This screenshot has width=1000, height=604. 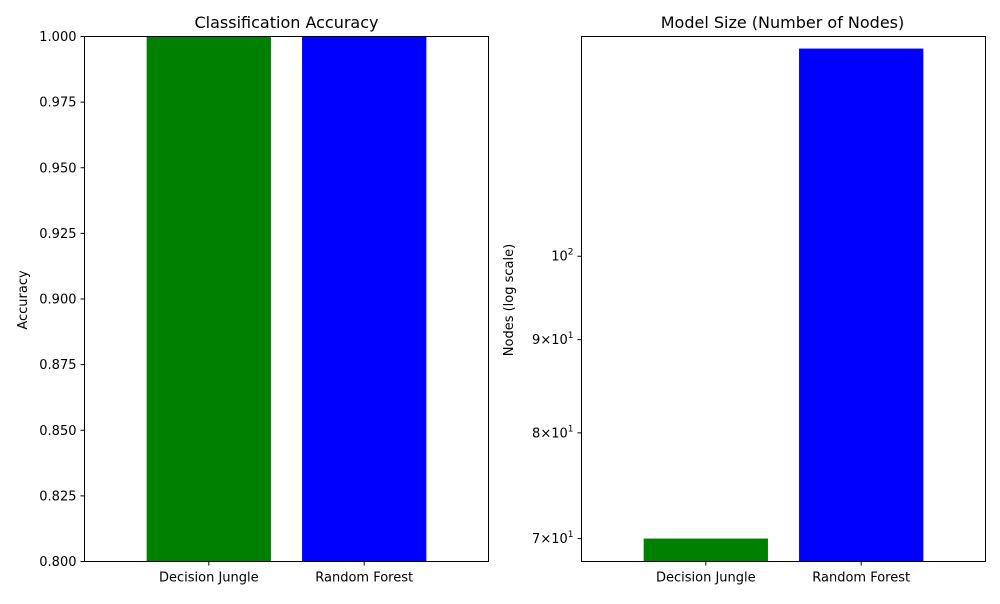 I want to click on model-size-y-tick-label-3: 102, so click(x=562, y=256).